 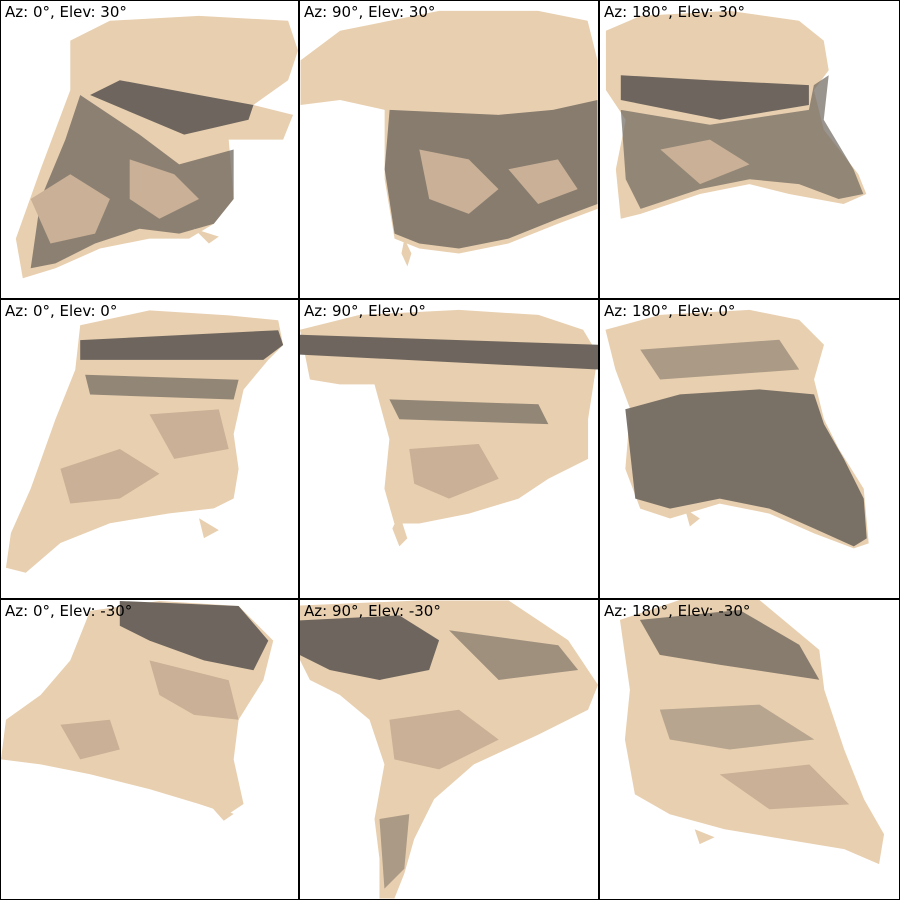 I want to click on view-label: Az: 180°, Elev: 30°, so click(x=674, y=12).